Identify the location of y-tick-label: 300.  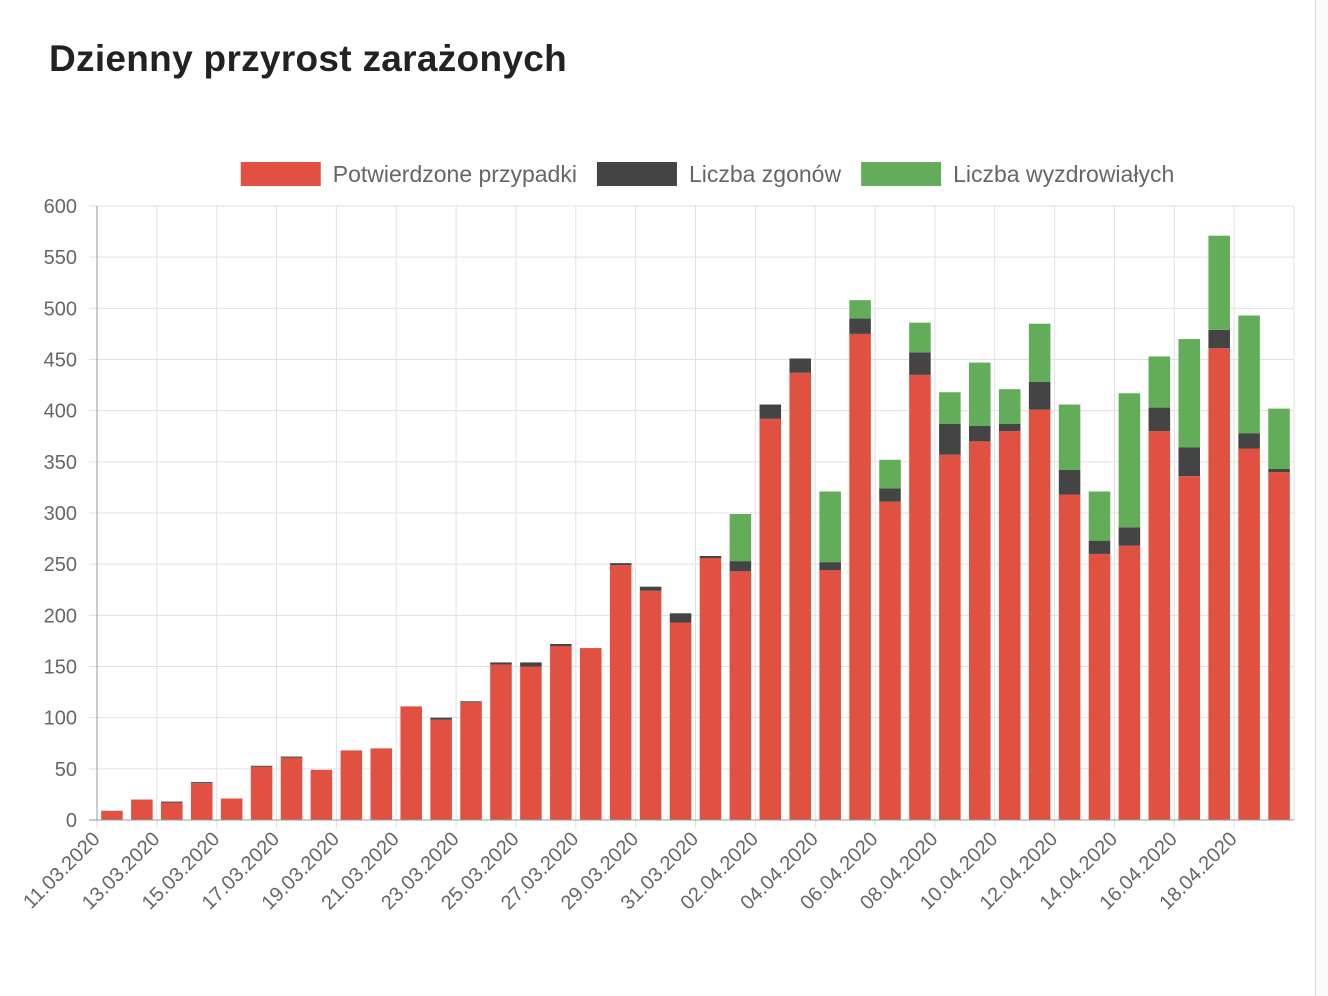
(60, 514).